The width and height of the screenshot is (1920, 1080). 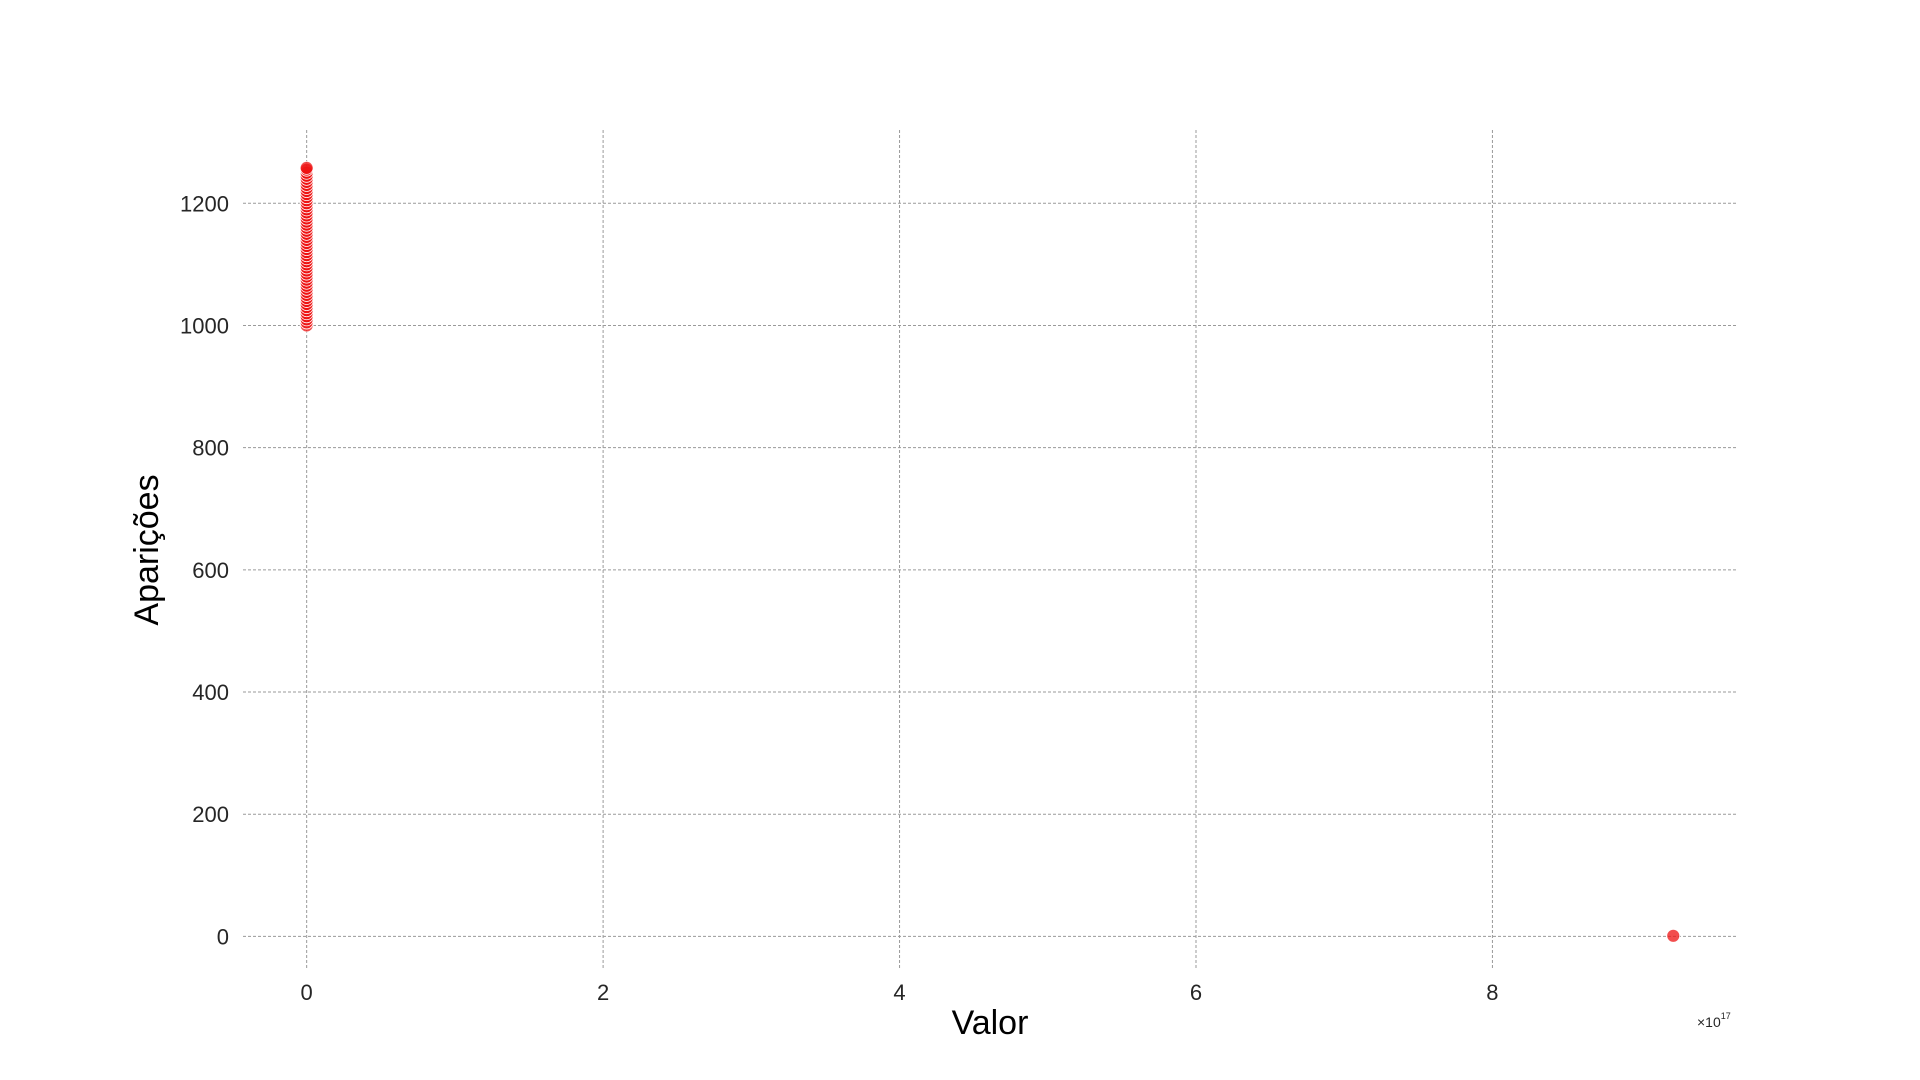 I want to click on y-axis-label: Aparições, so click(x=147, y=549).